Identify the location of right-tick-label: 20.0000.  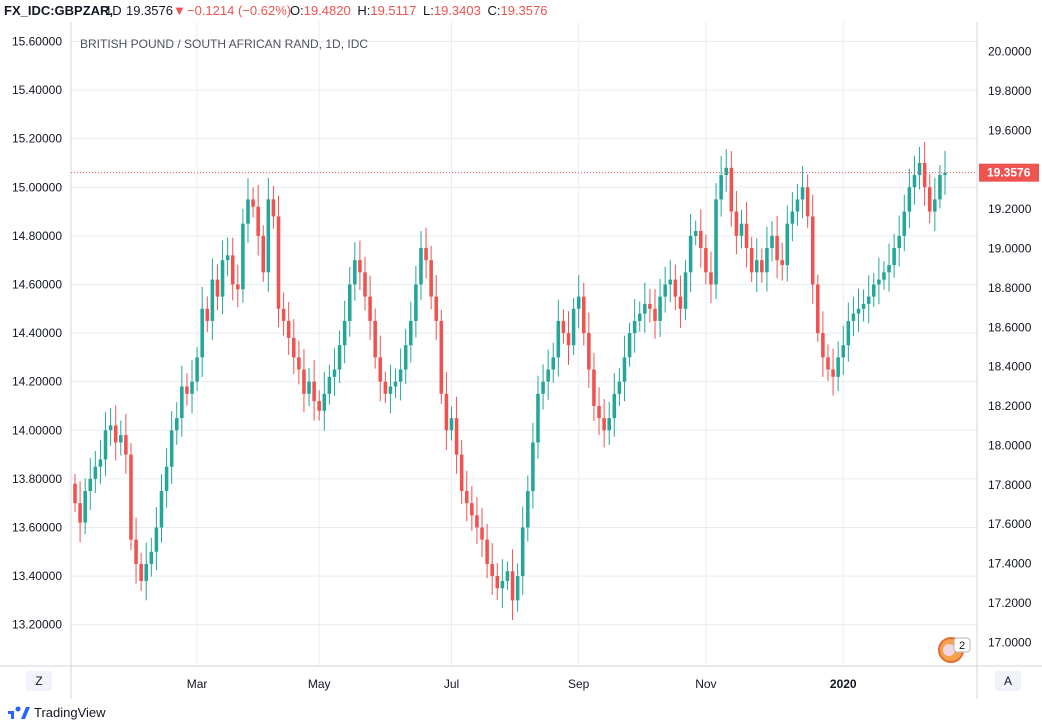
(1010, 52).